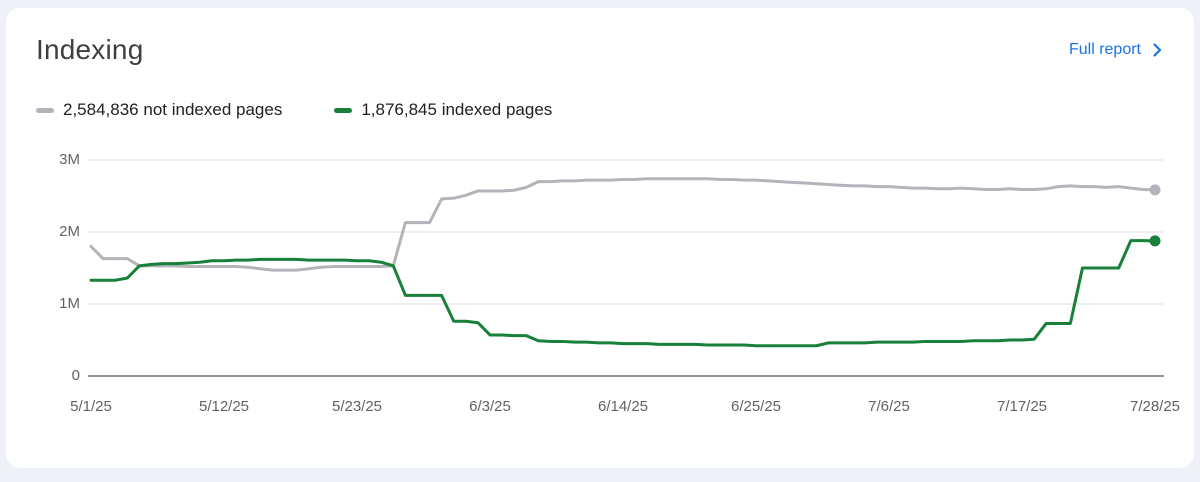 The image size is (1200, 482). What do you see at coordinates (1022, 406) in the screenshot?
I see `x-tick-label: 7/17/25` at bounding box center [1022, 406].